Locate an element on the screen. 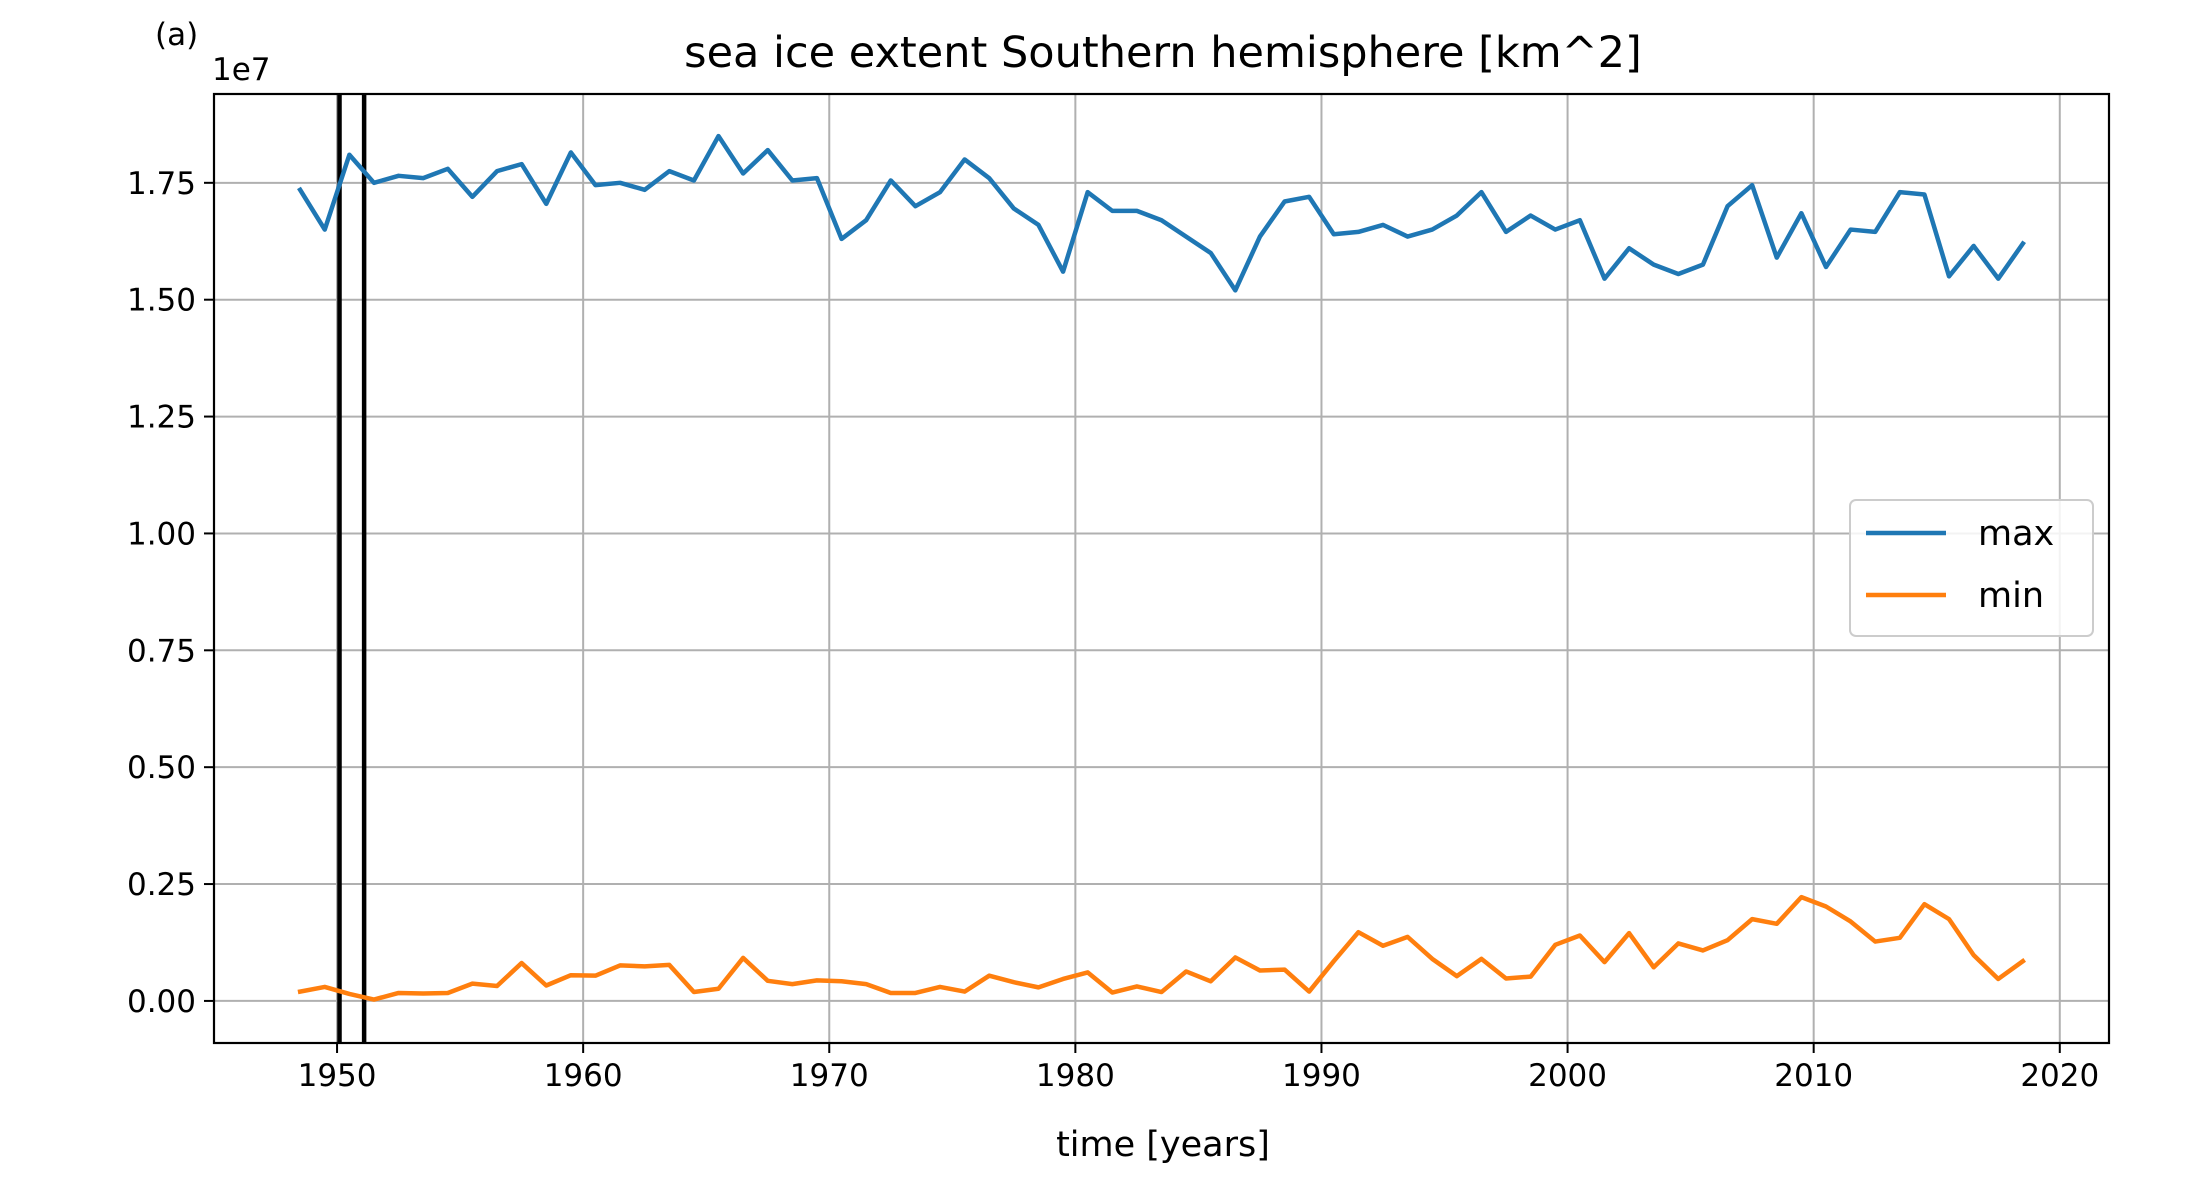 This screenshot has width=2196, height=1181. y-tick-label: 1.75 is located at coordinates (161, 184).